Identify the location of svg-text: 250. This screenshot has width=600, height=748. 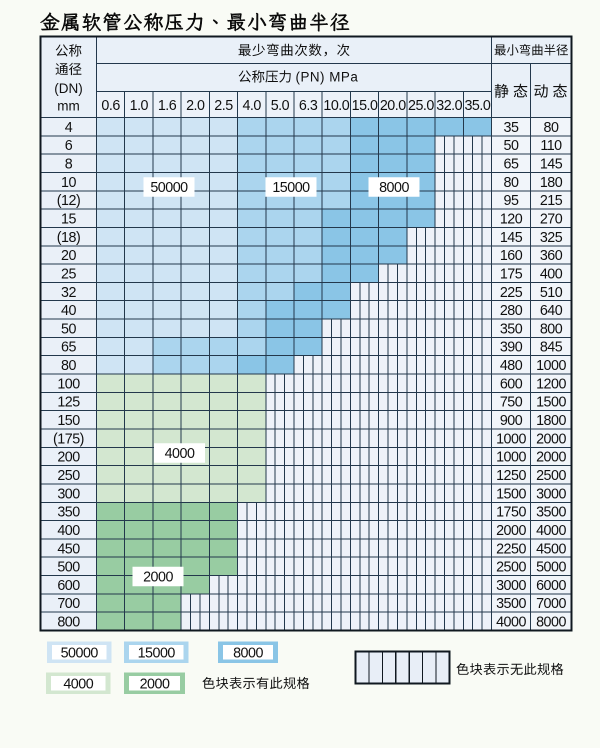
(68, 476).